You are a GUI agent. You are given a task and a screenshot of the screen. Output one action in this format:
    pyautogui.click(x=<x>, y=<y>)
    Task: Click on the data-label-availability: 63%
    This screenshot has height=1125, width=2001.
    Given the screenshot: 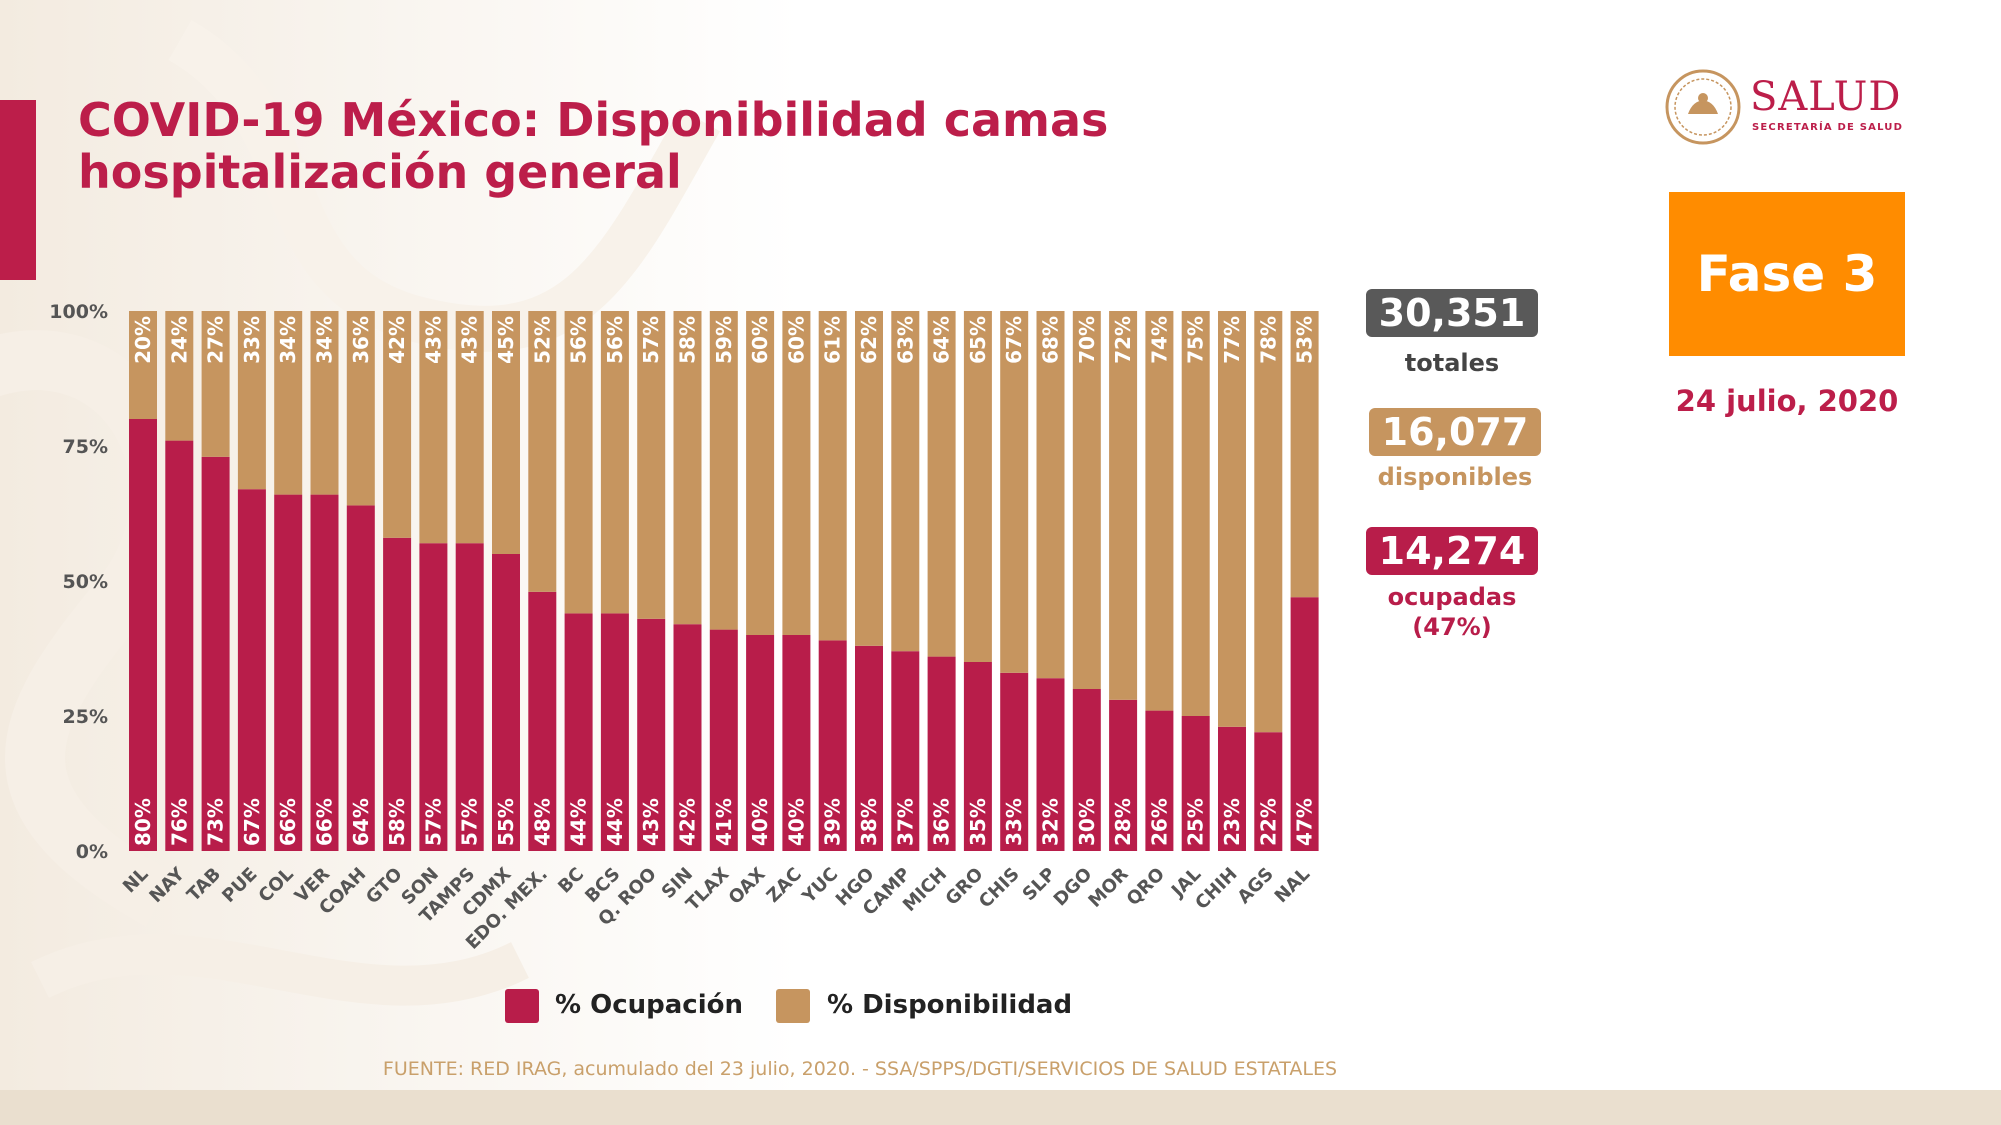 What is the action you would take?
    pyautogui.click(x=905, y=340)
    